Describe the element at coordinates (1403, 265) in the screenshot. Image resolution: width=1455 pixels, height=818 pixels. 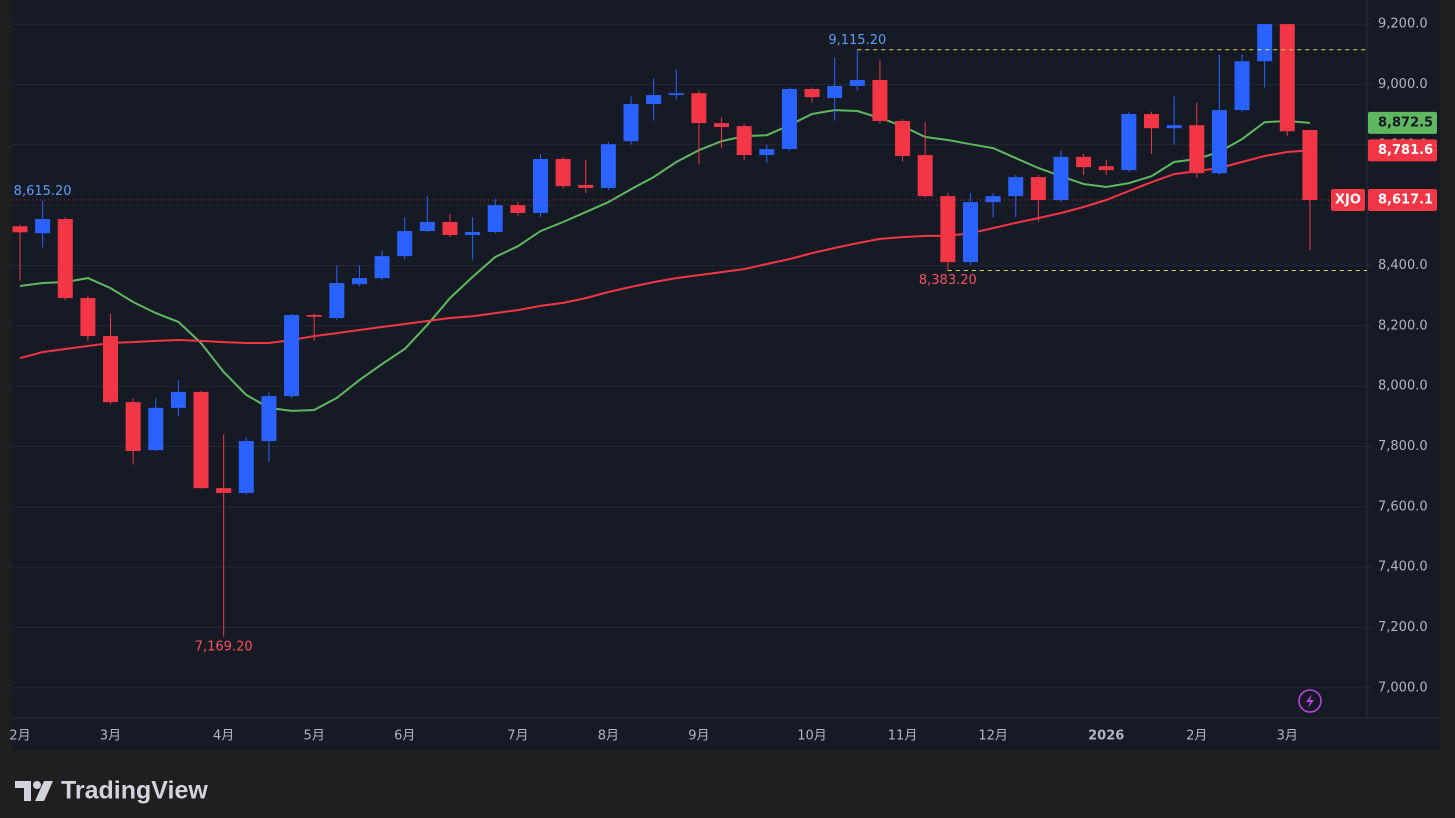
I see `y-tick-label: 8,400.0` at that location.